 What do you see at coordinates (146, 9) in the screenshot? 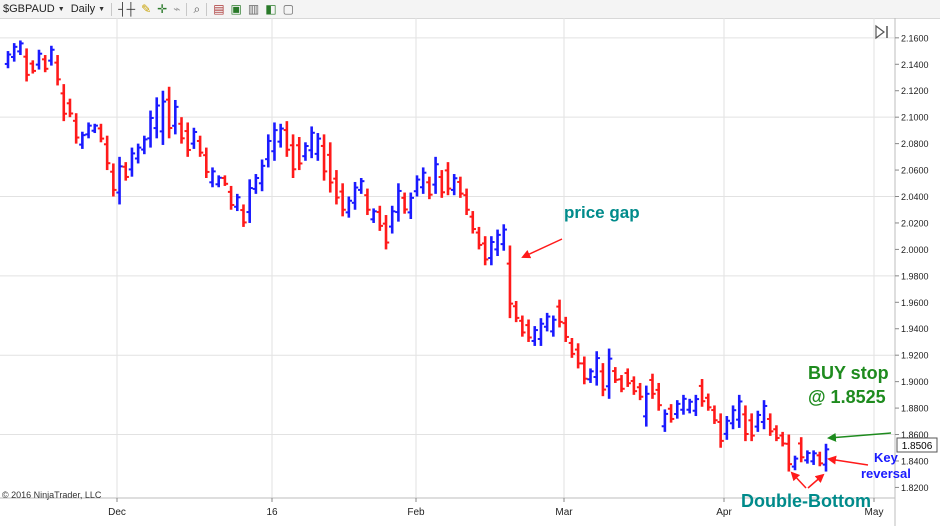
I see `pencil-icon: ✎` at bounding box center [146, 9].